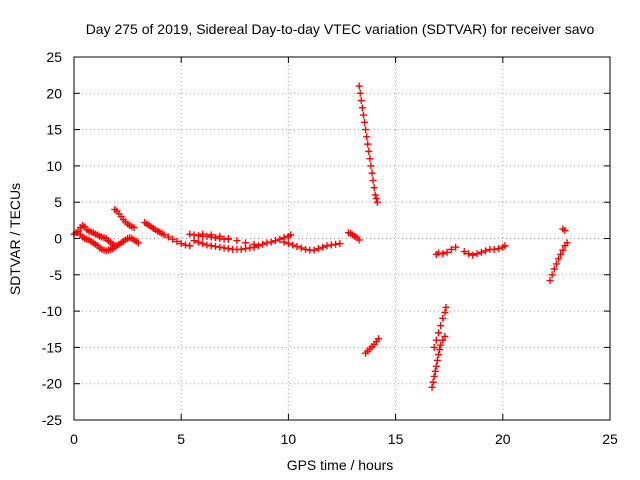 The height and width of the screenshot is (480, 640). Describe the element at coordinates (54, 93) in the screenshot. I see `y-tick-label: 20` at that location.